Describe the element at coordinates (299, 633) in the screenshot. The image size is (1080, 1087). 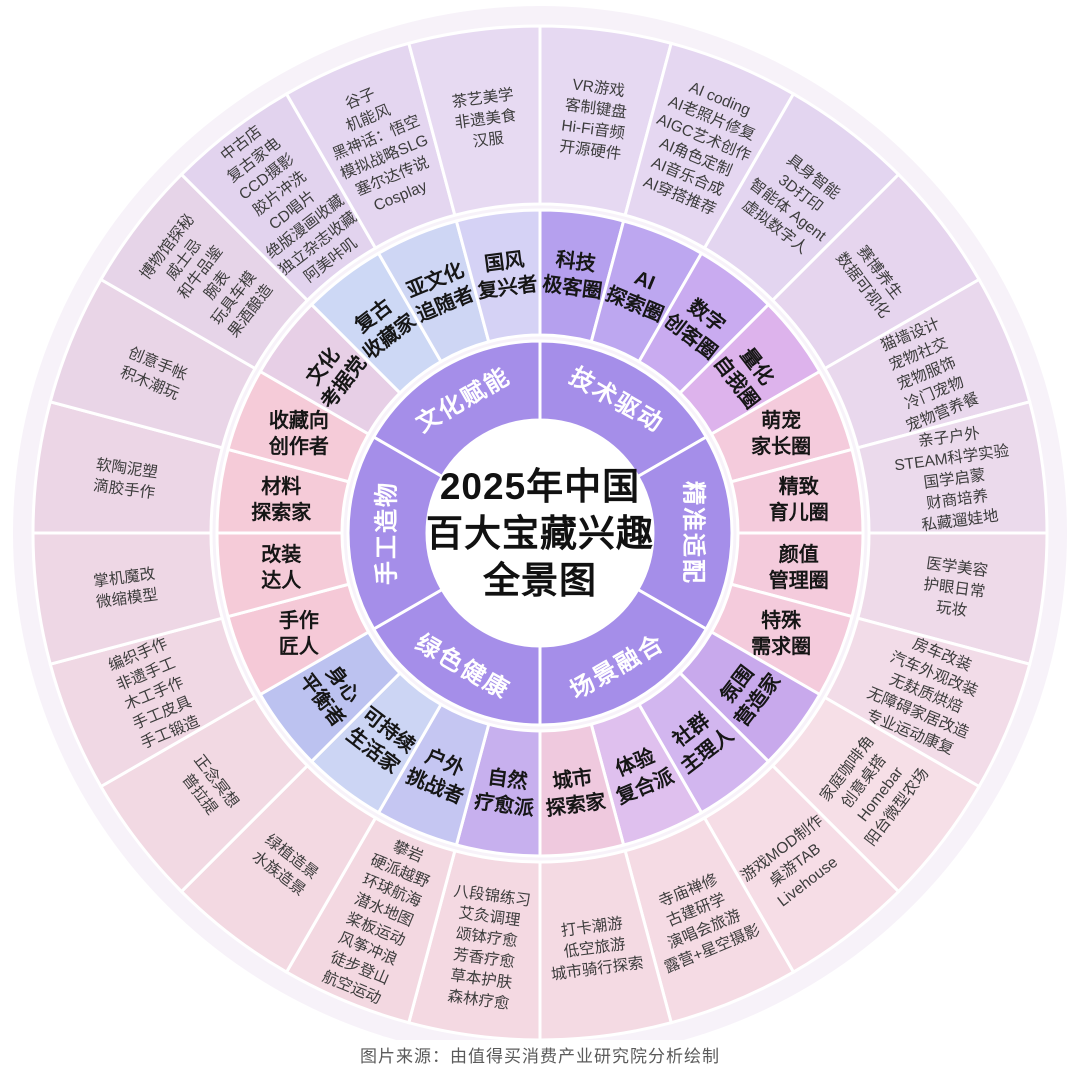
I see `sub-circle-label: 手作匠人` at that location.